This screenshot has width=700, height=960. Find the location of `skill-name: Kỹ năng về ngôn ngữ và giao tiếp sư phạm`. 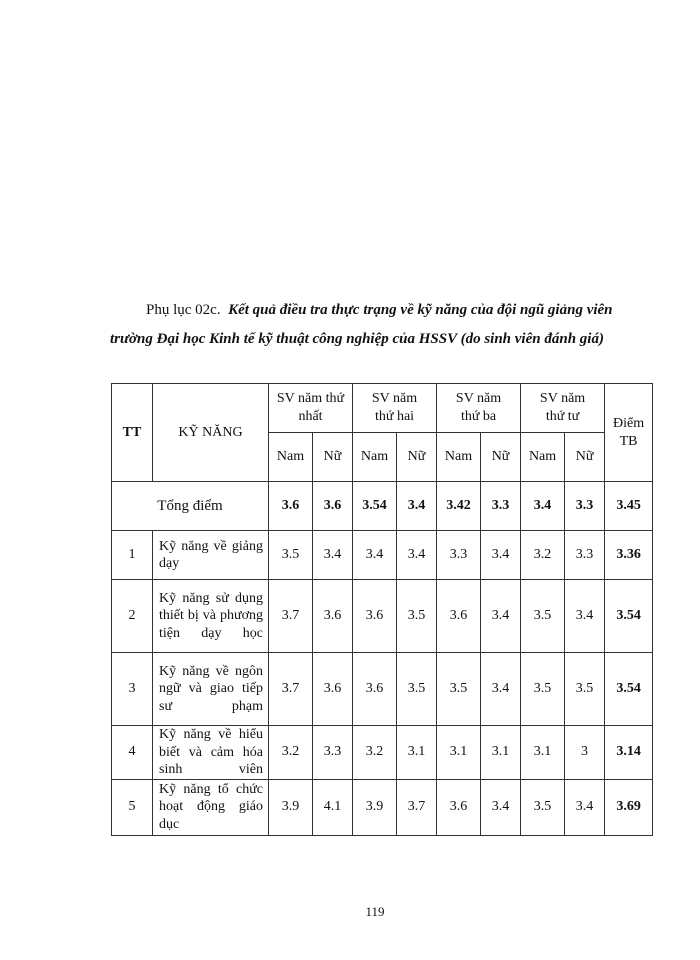

skill-name: Kỹ năng về ngôn ngữ và giao tiếp sư phạm is located at coordinates (210, 689).